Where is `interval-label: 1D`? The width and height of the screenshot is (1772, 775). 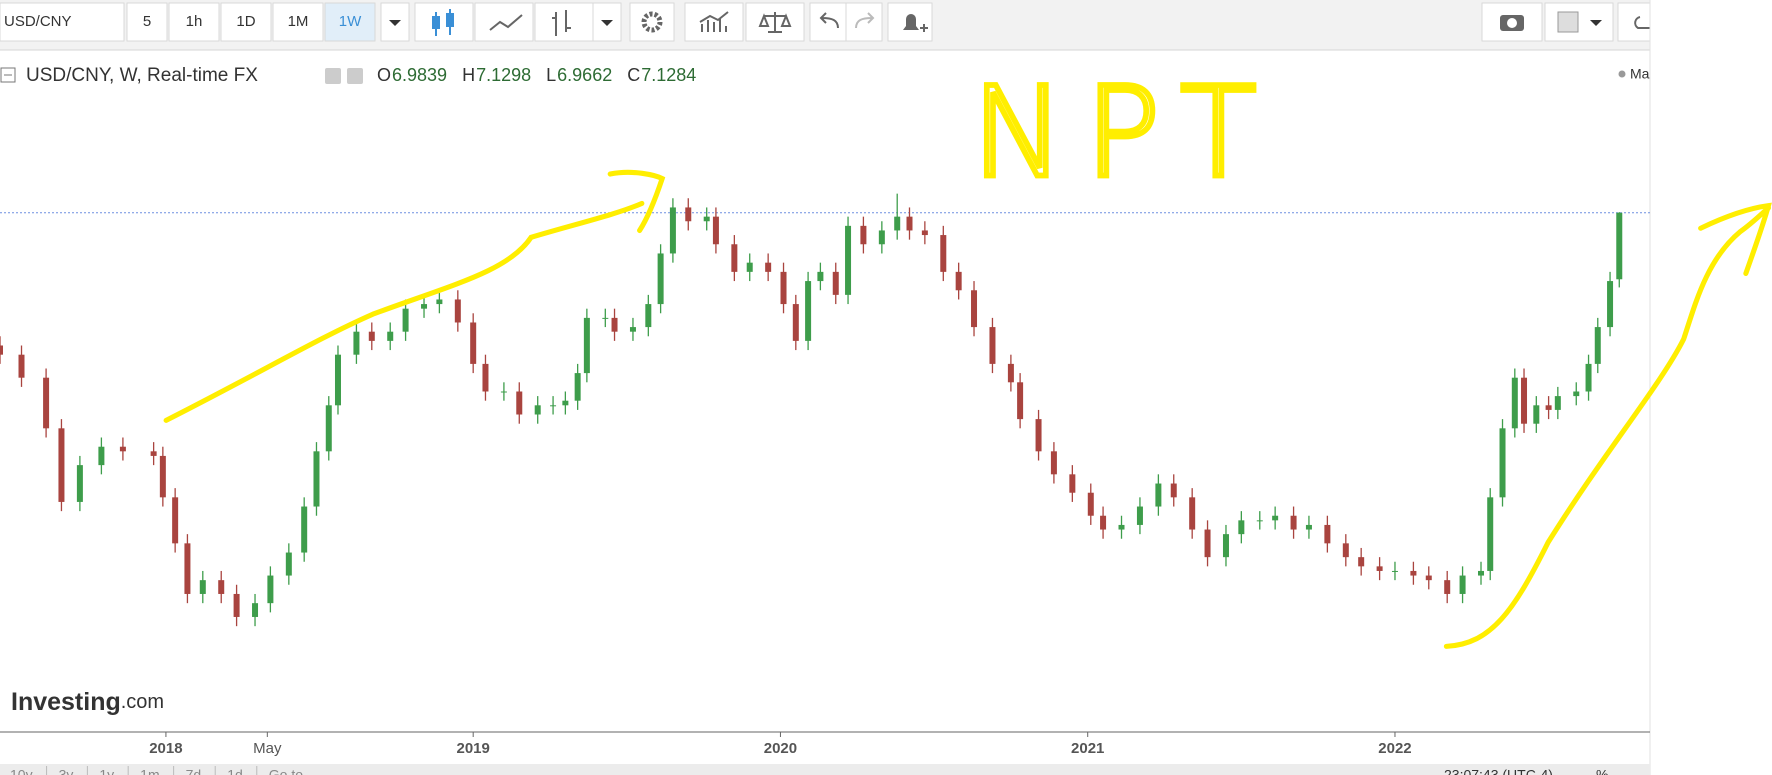 interval-label: 1D is located at coordinates (245, 21).